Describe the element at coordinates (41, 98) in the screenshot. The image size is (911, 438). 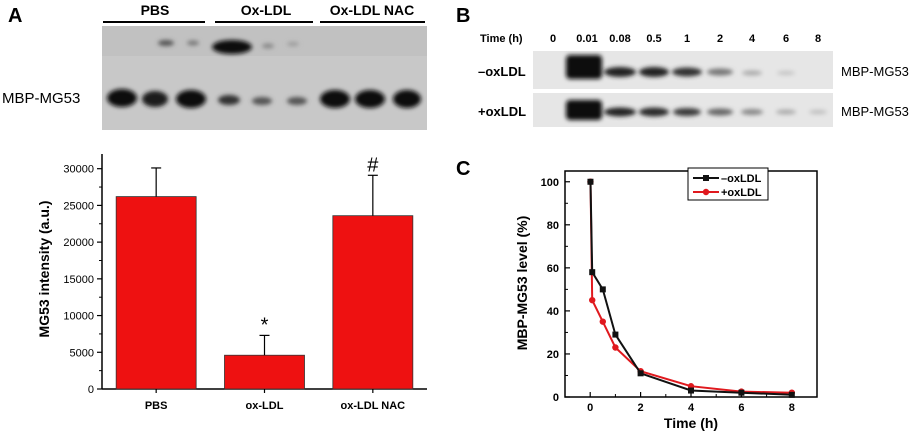
I see `blot-a-row-label: MBP-MG53` at that location.